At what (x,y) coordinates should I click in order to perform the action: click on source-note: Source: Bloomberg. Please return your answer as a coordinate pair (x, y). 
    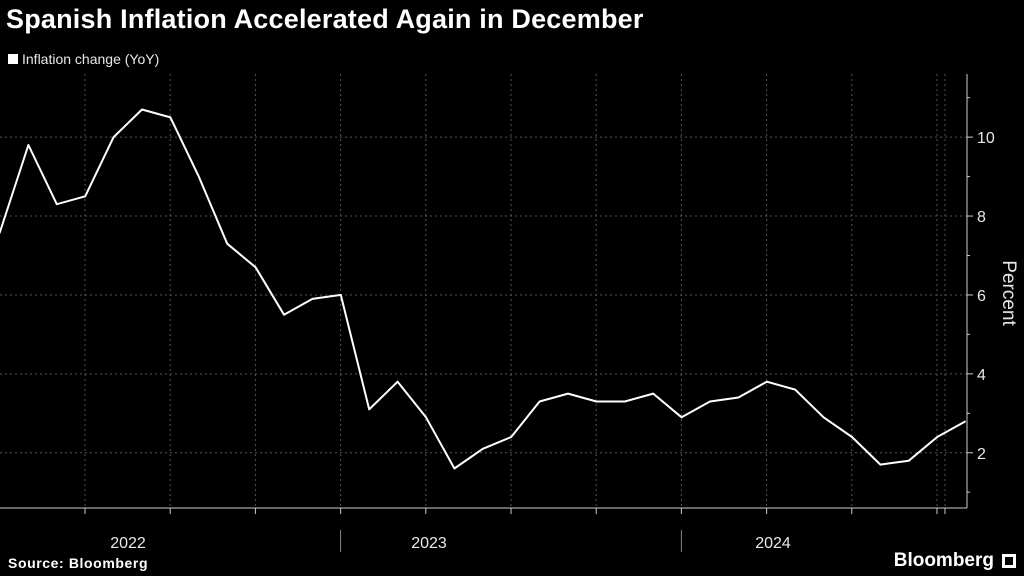
    Looking at the image, I should click on (78, 563).